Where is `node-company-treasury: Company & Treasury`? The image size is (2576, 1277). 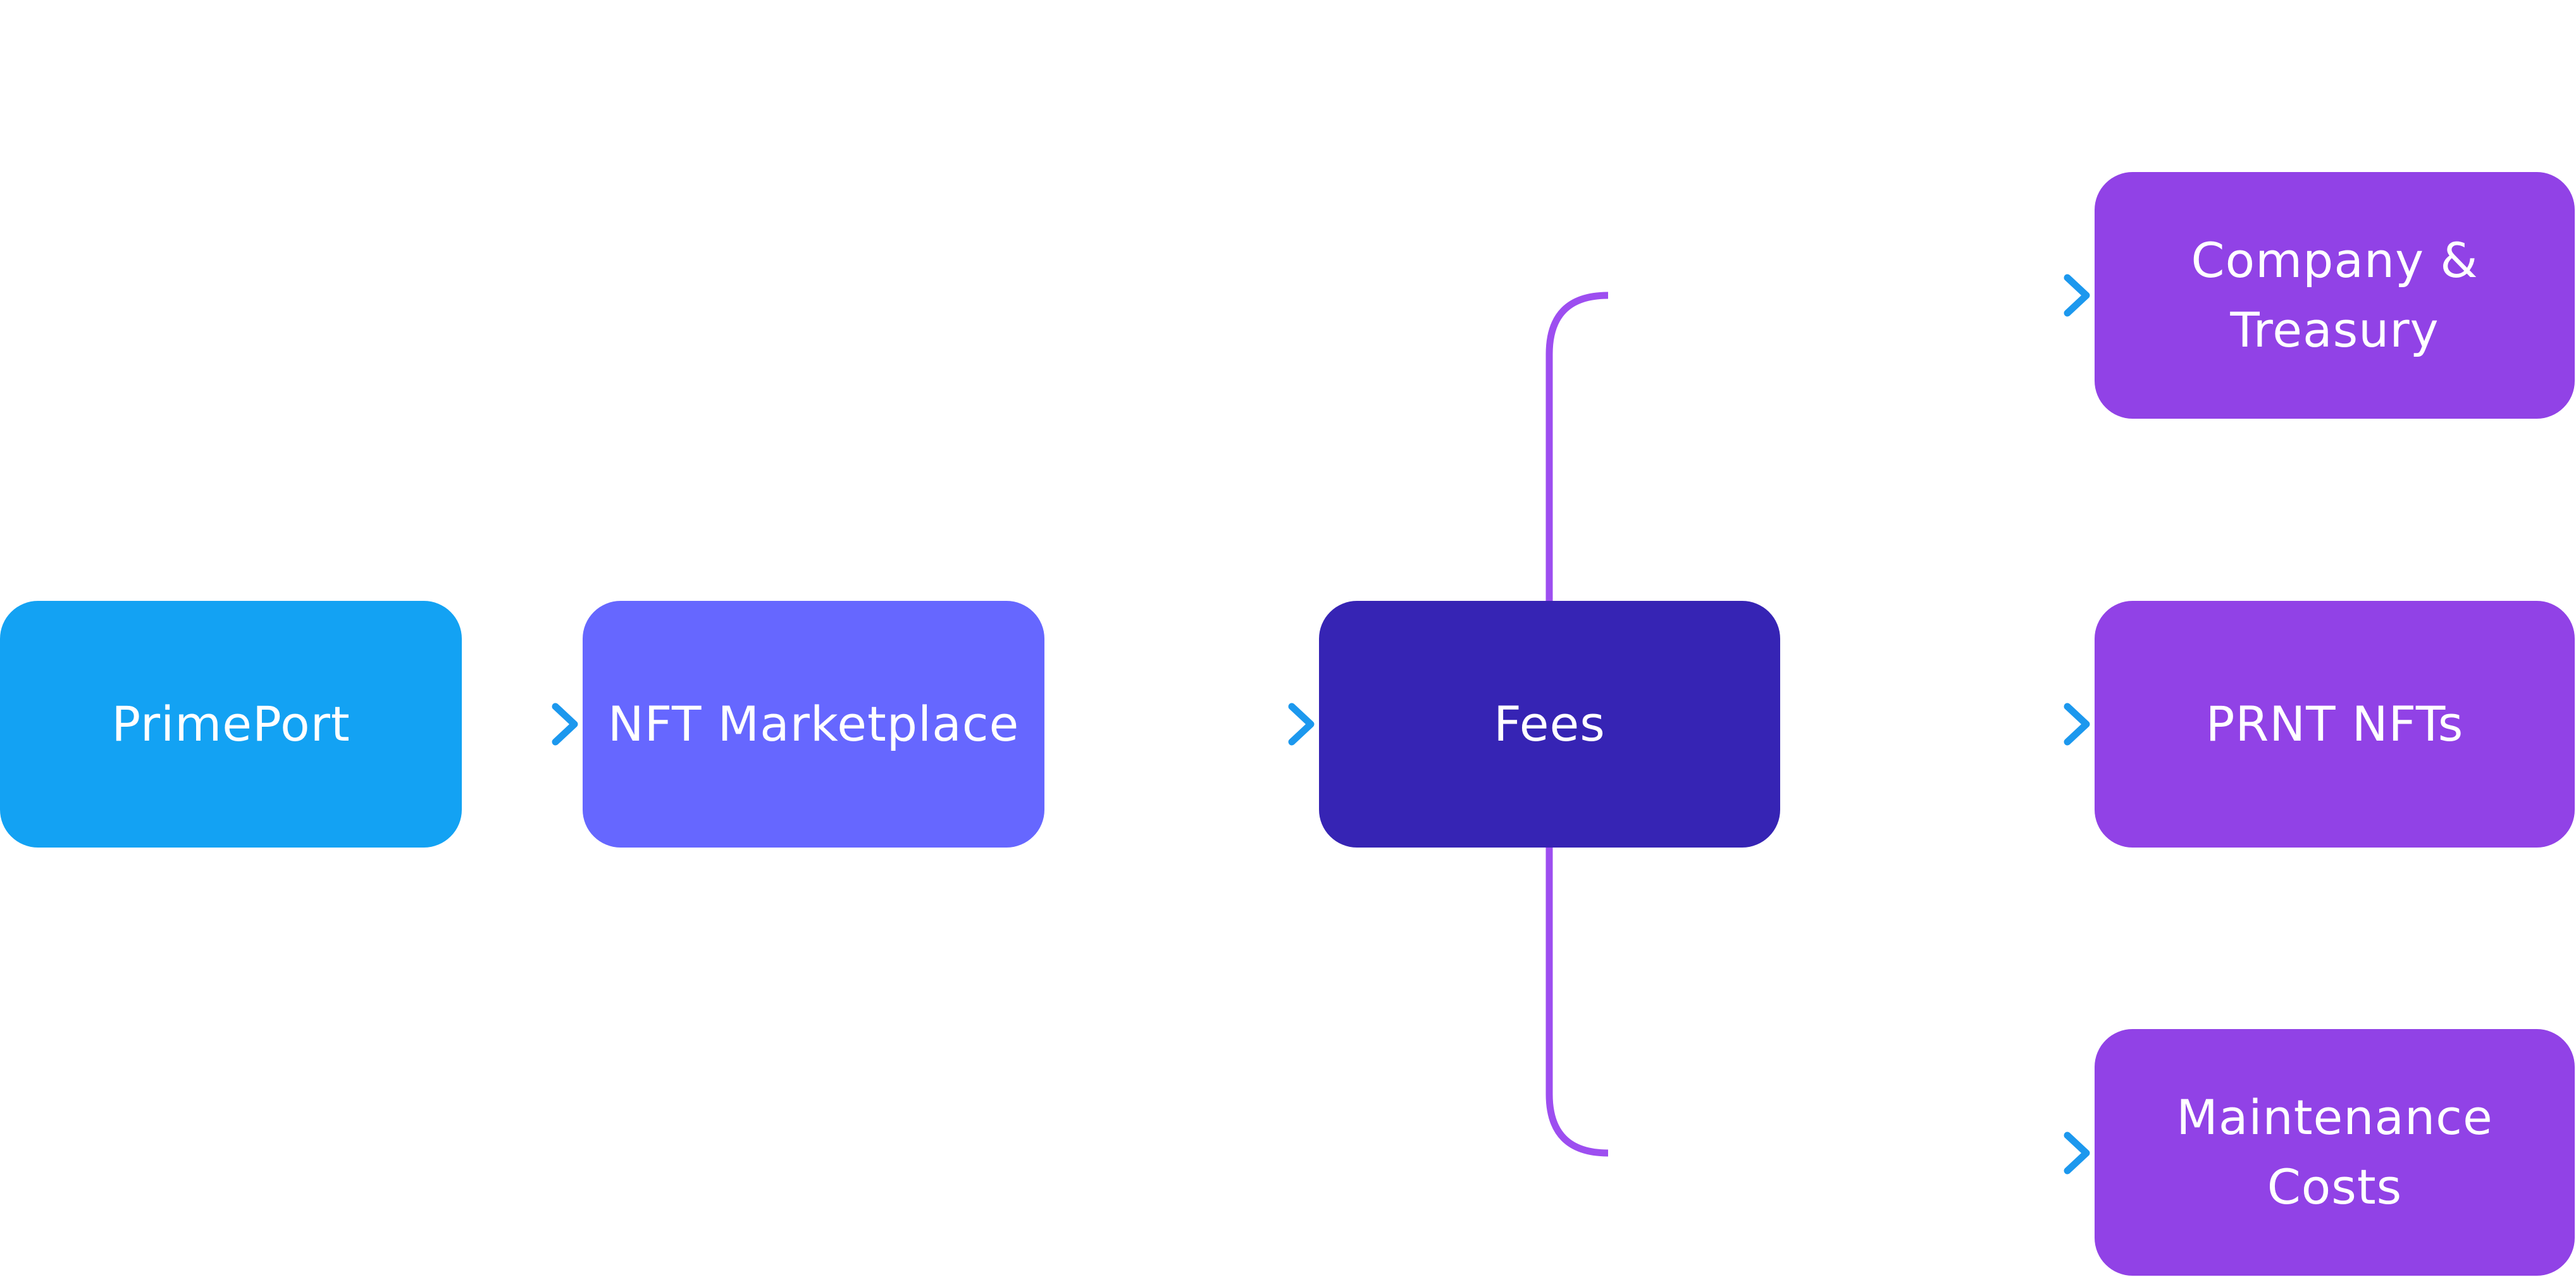
node-company-treasury: Company & Treasury is located at coordinates (2335, 295).